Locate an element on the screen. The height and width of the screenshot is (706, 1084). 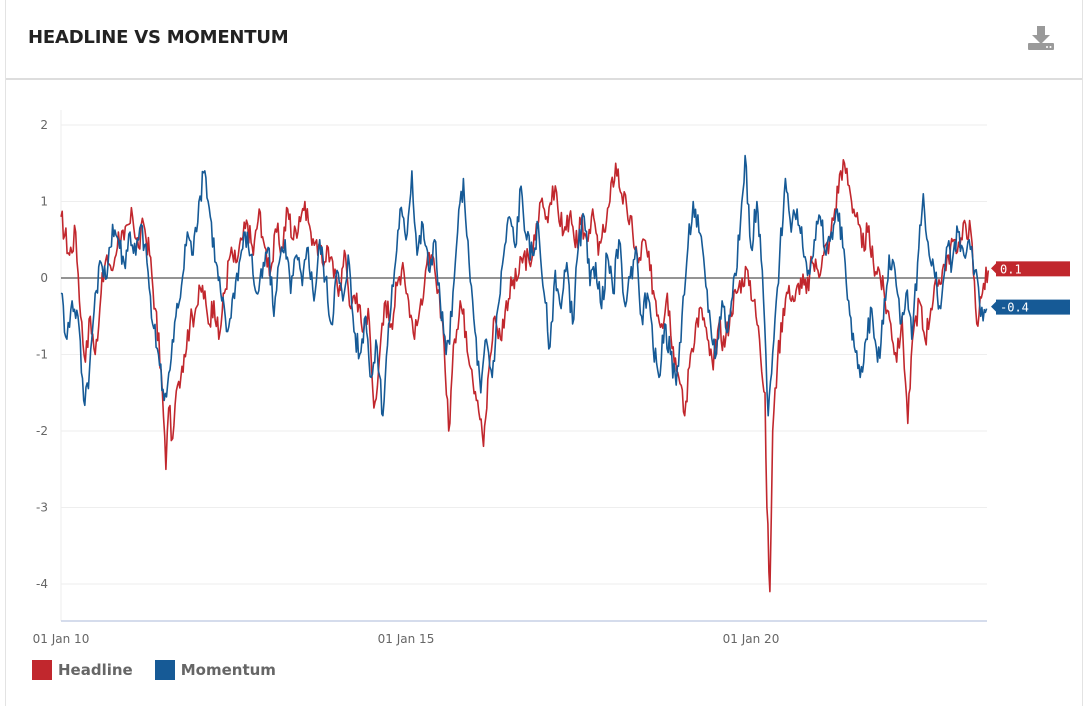
last-value-tag-momentum: -0.4 is located at coordinates (1030, 307).